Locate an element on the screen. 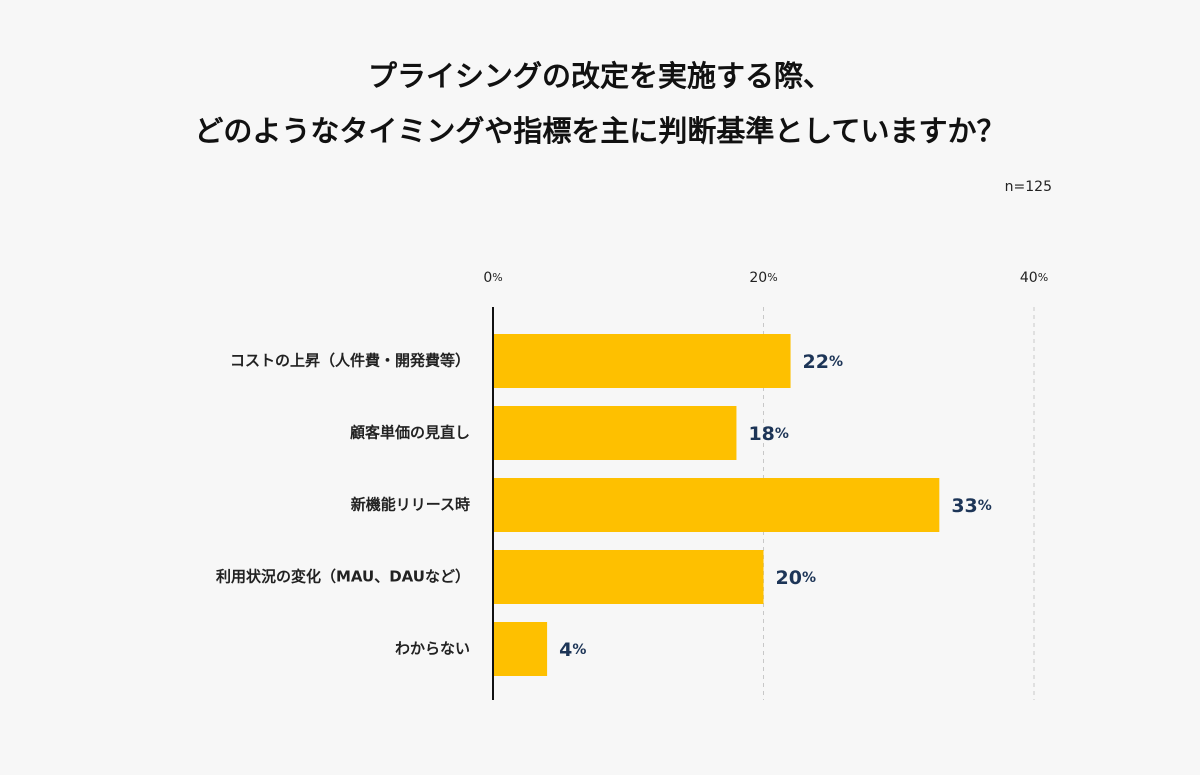 This screenshot has height=775, width=1200. x-tick-label: 40% is located at coordinates (1034, 278).